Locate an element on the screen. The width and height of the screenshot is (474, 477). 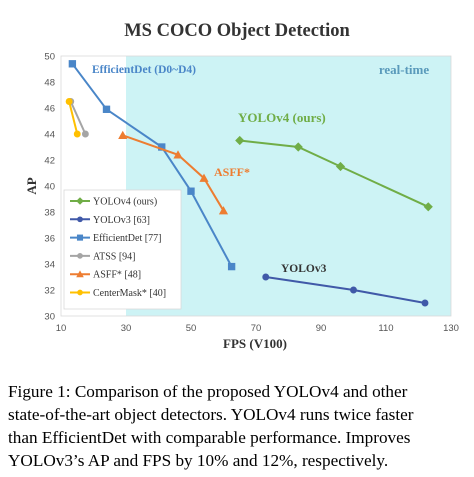
atss-94-point is located at coordinates (85, 134).